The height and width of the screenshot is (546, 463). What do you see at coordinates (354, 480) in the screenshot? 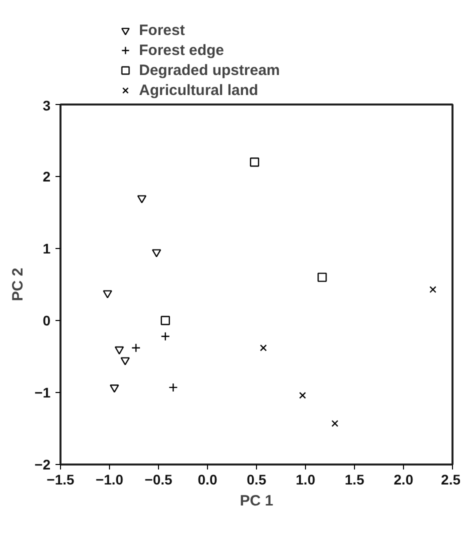
I see `x-tick-label: 1.5` at bounding box center [354, 480].